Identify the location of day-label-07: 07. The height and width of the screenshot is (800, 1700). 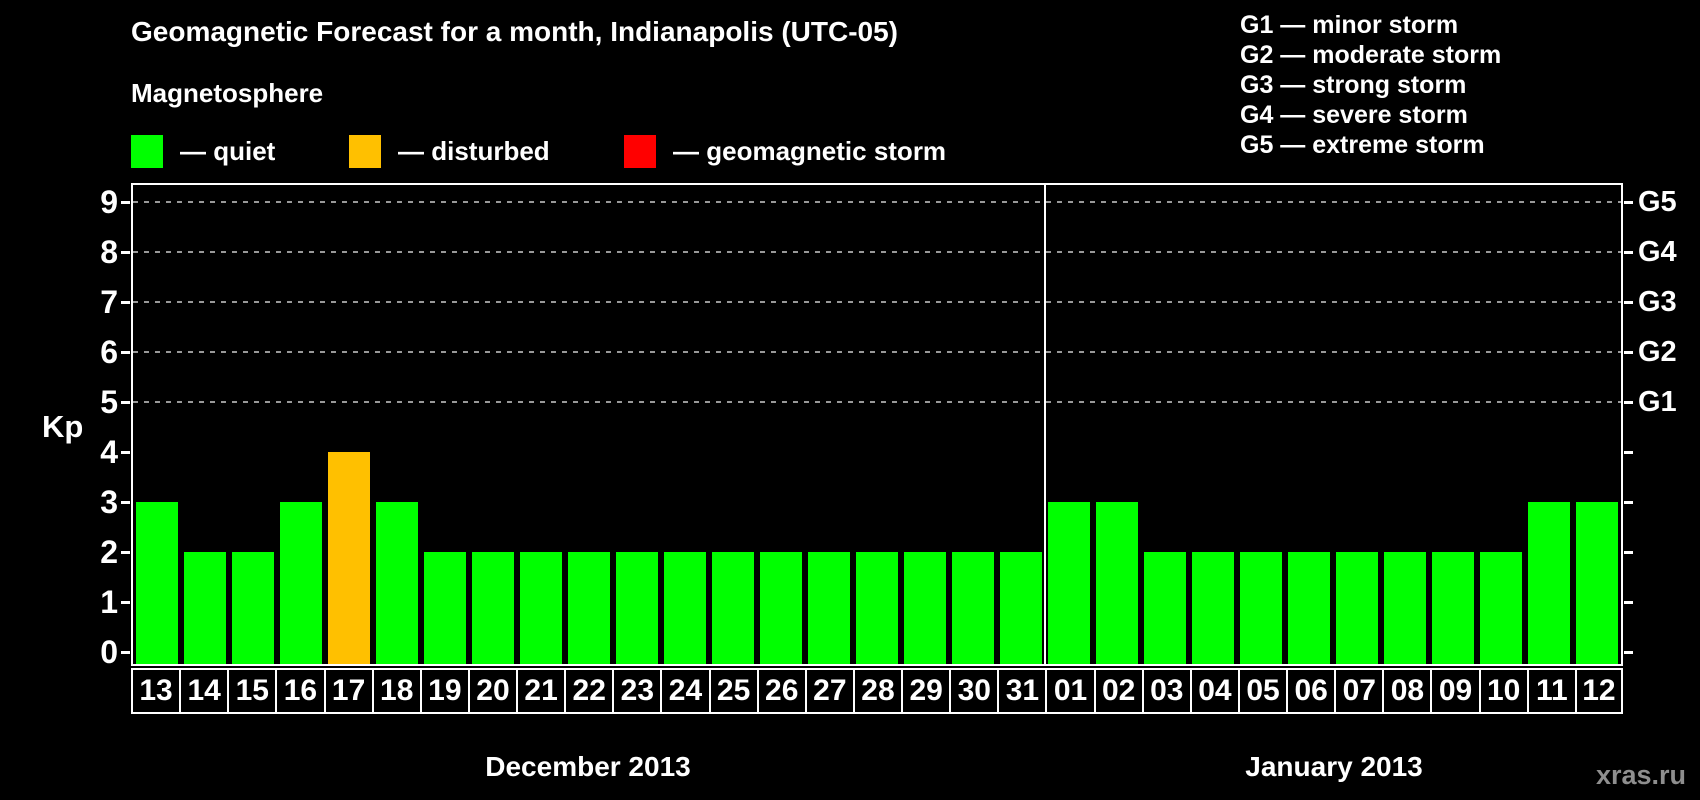
(1358, 691).